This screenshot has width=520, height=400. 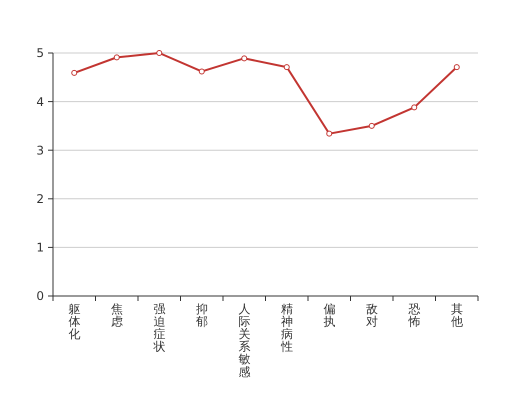 What do you see at coordinates (202, 315) in the screenshot?
I see `x-tick-label: 抑郁` at bounding box center [202, 315].